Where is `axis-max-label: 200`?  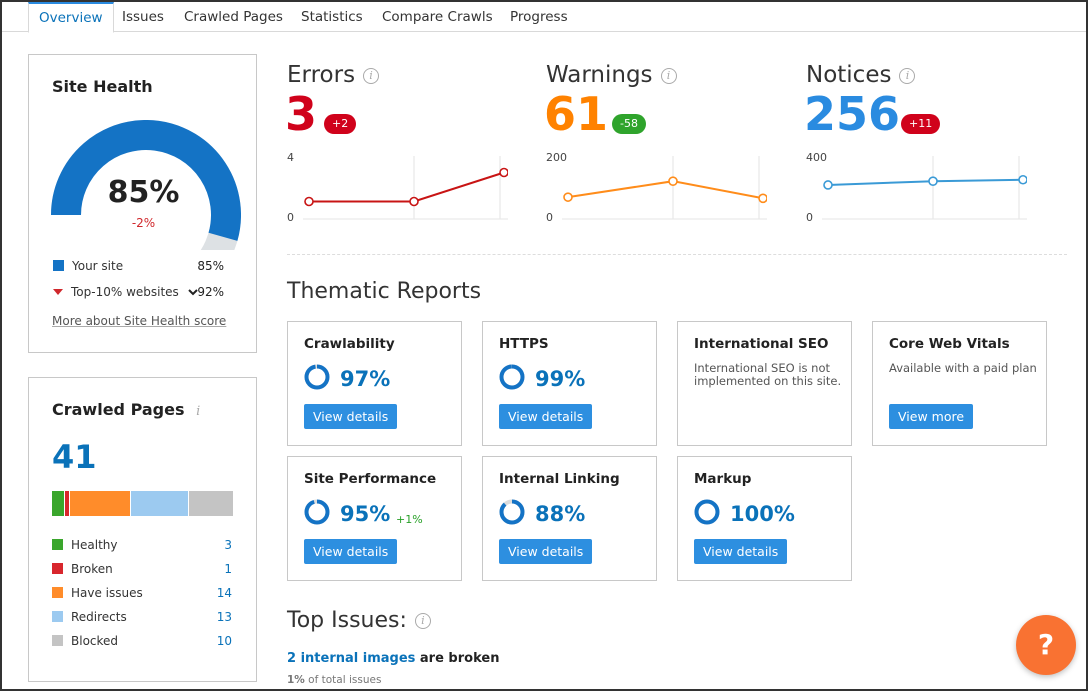 axis-max-label: 200 is located at coordinates (556, 157).